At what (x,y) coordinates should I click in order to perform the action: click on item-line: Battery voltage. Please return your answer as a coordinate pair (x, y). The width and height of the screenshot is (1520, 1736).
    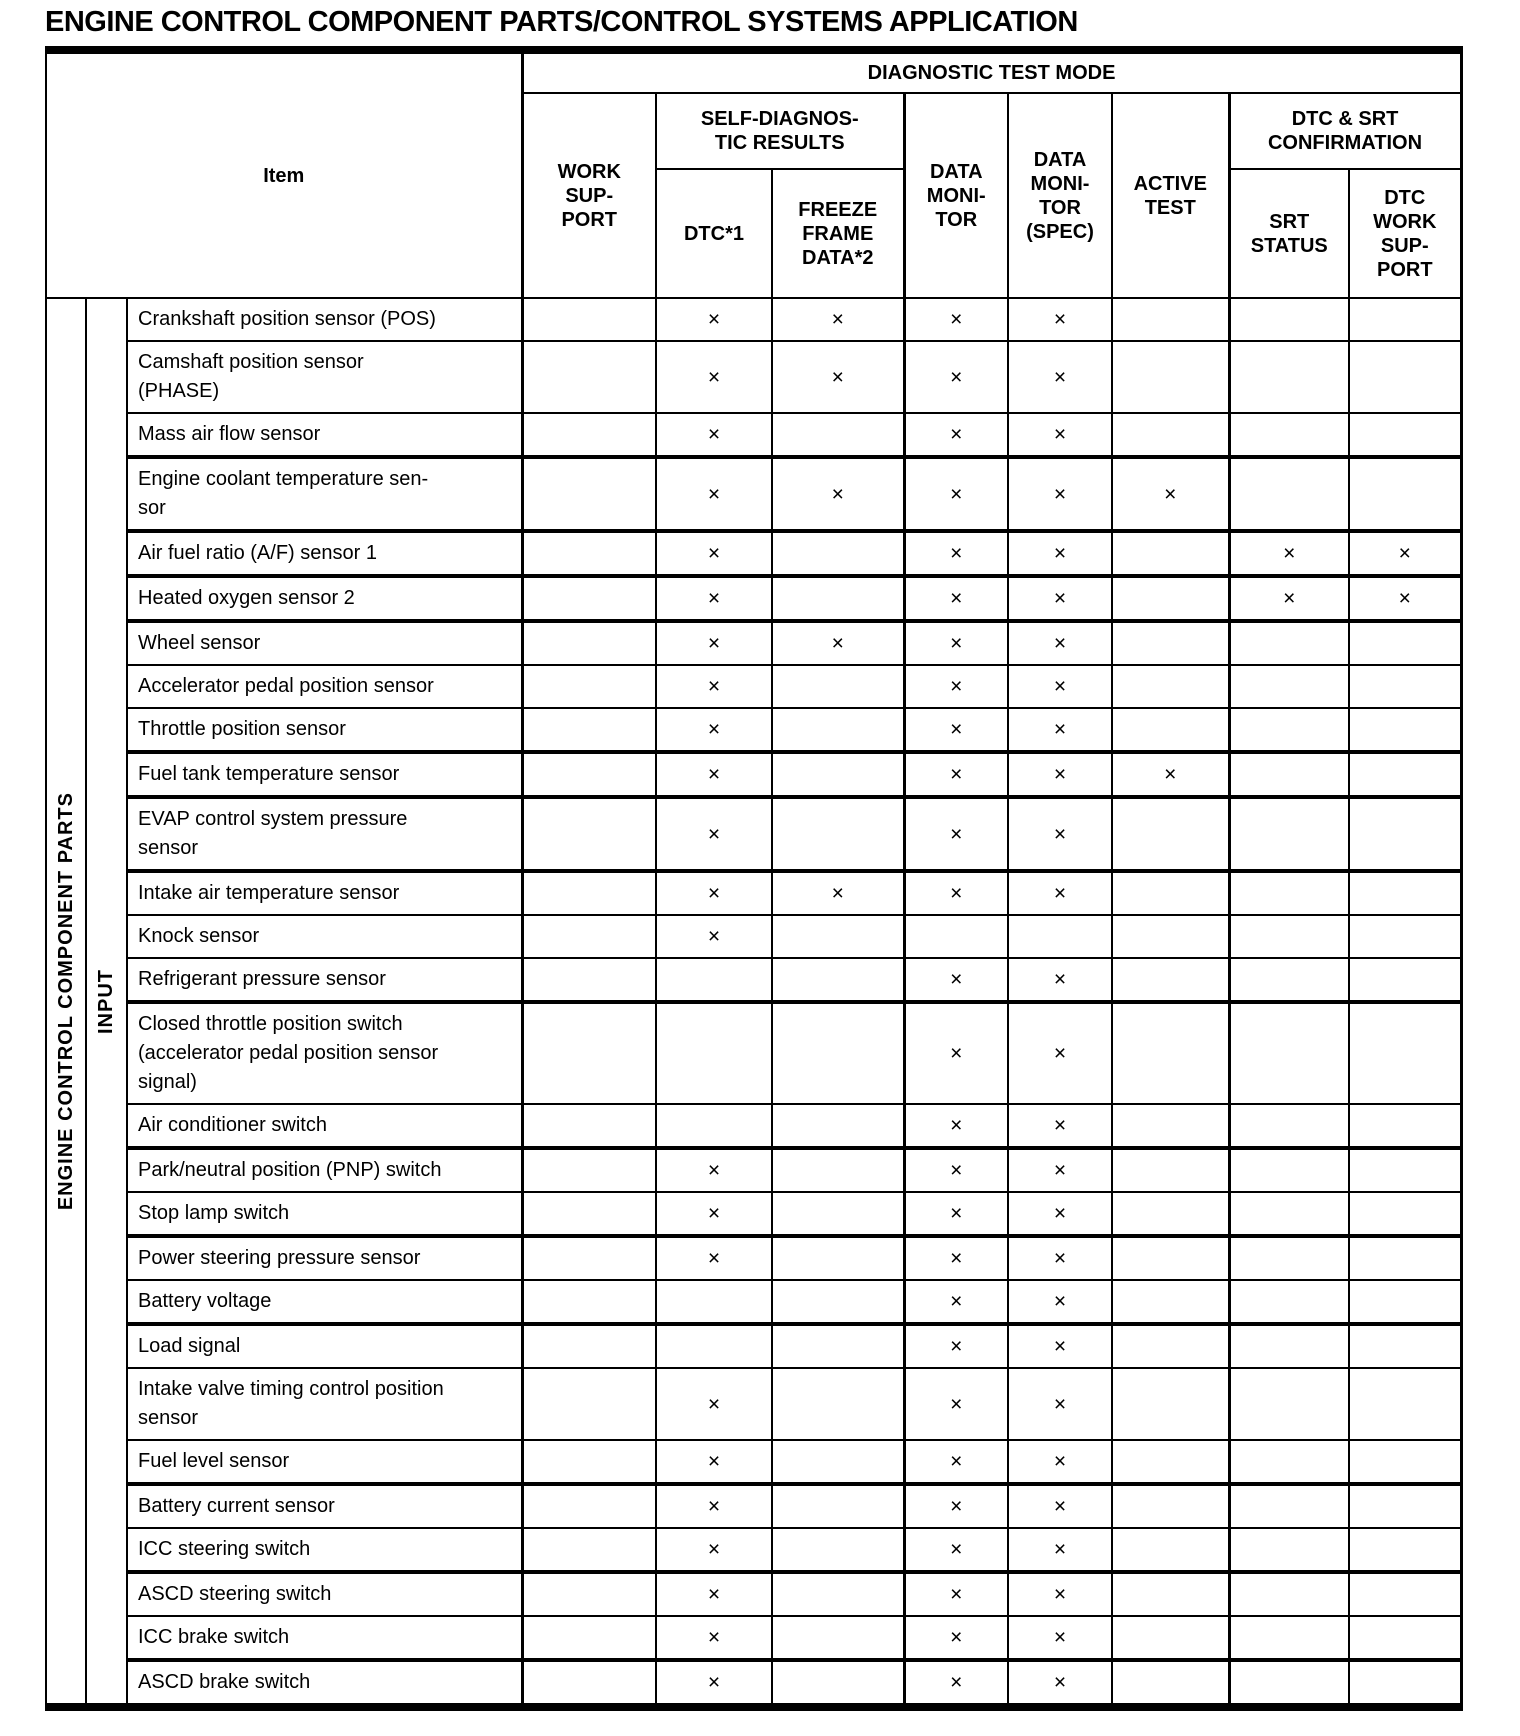
    Looking at the image, I should click on (205, 1301).